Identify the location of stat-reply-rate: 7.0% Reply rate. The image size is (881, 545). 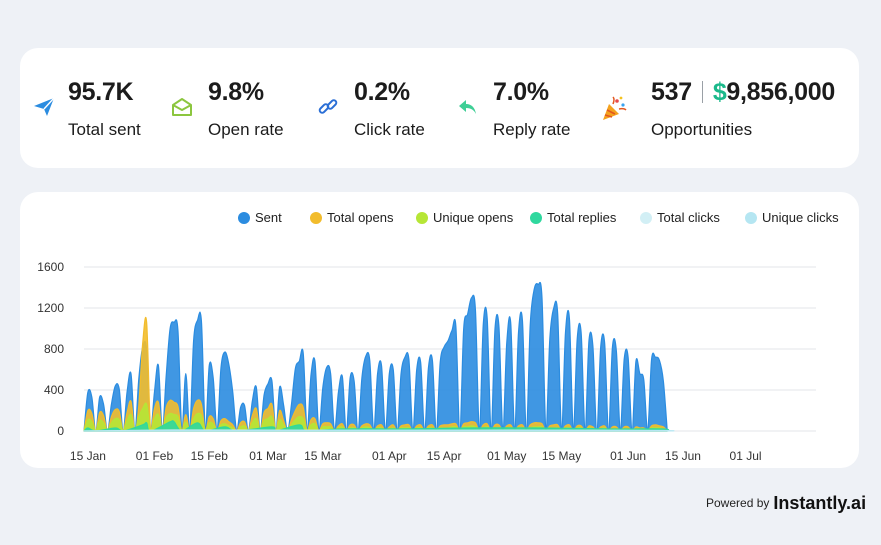
(526, 108).